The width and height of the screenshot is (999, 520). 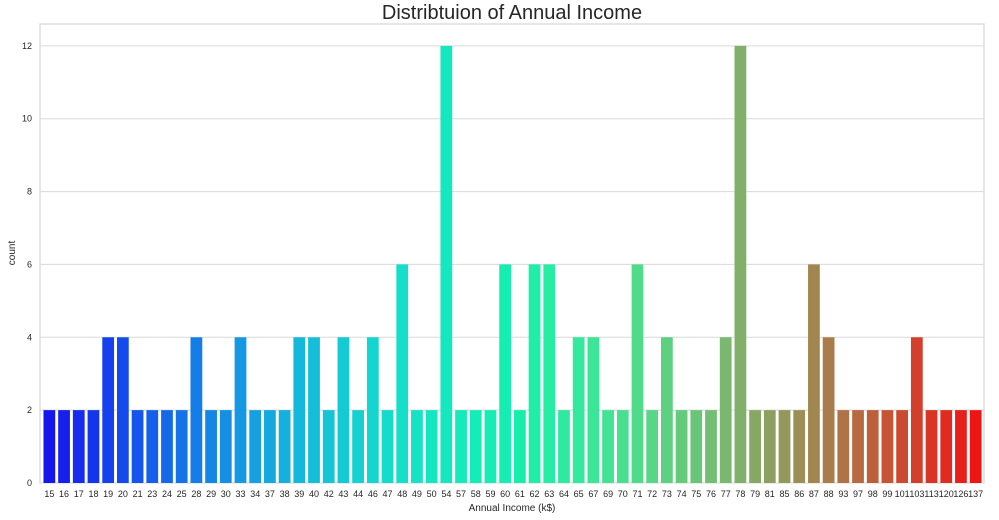 I want to click on x-tick-label: 103, so click(x=916, y=494).